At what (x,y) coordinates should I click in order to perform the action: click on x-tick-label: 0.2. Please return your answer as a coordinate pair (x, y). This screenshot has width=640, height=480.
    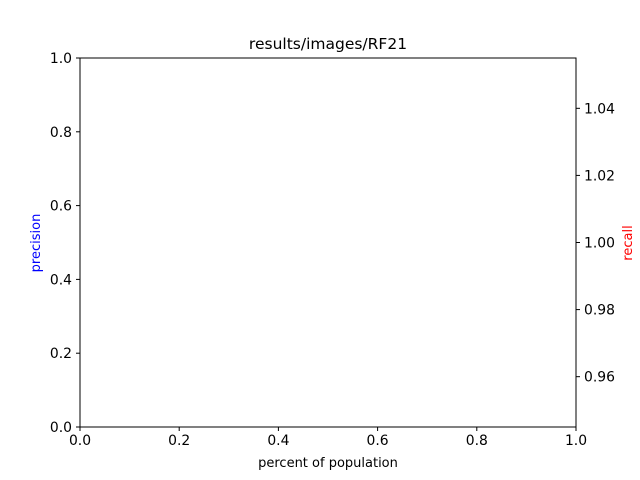
    Looking at the image, I should click on (179, 441).